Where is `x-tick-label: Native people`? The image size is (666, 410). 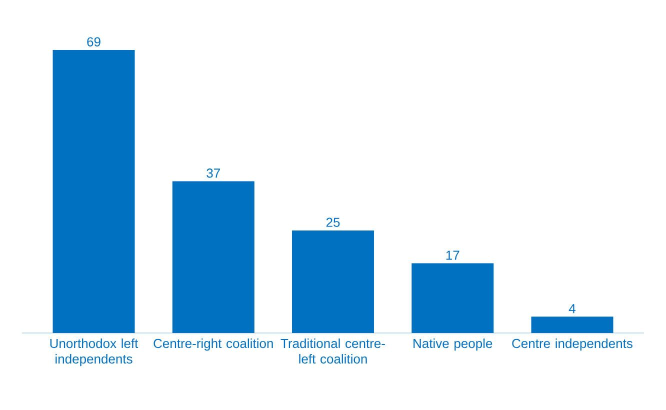 x-tick-label: Native people is located at coordinates (453, 344).